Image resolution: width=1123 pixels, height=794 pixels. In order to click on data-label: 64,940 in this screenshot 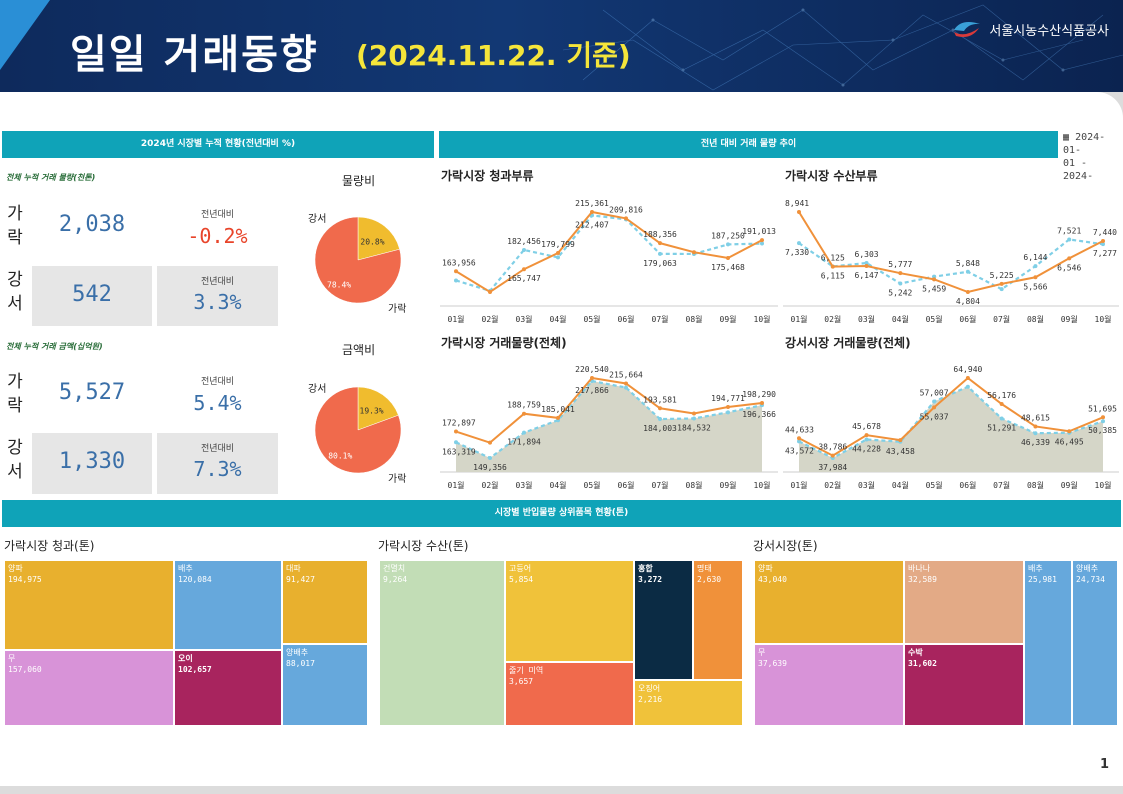, I will do `click(967, 369)`.